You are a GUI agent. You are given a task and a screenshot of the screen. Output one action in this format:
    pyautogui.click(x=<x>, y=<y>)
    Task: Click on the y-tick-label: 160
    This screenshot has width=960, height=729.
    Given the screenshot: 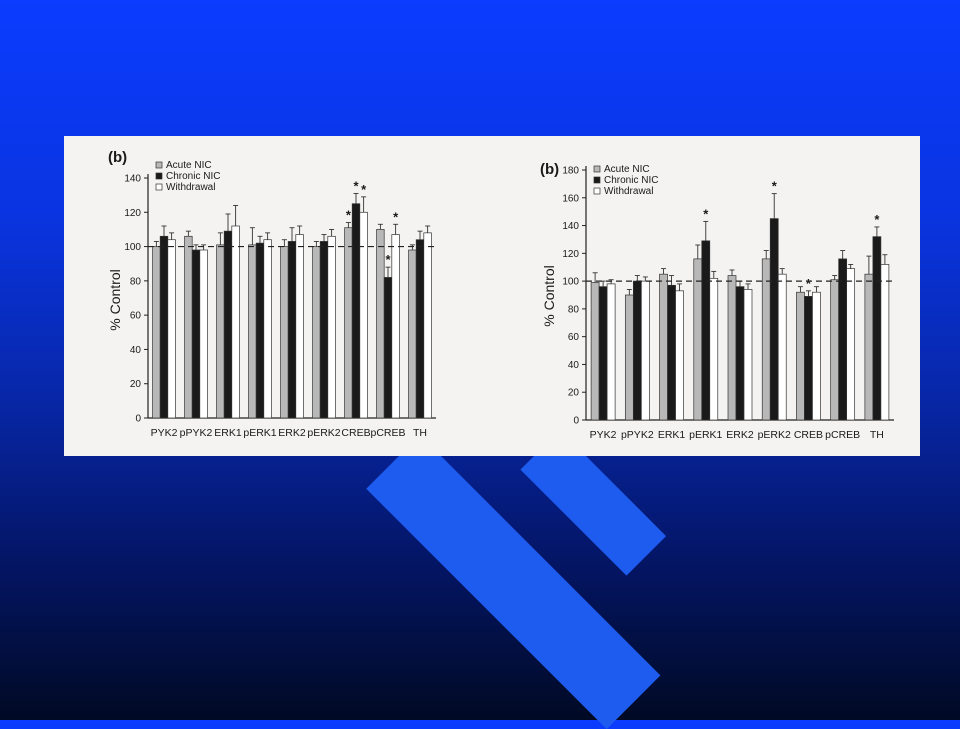 What is the action you would take?
    pyautogui.click(x=570, y=198)
    